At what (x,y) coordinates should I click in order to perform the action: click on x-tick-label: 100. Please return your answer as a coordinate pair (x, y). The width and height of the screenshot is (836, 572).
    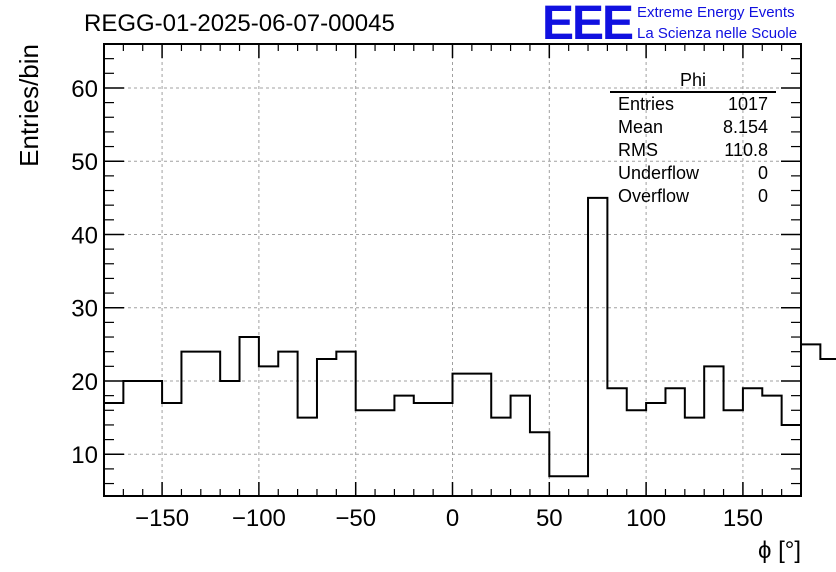
    Looking at the image, I should click on (646, 518).